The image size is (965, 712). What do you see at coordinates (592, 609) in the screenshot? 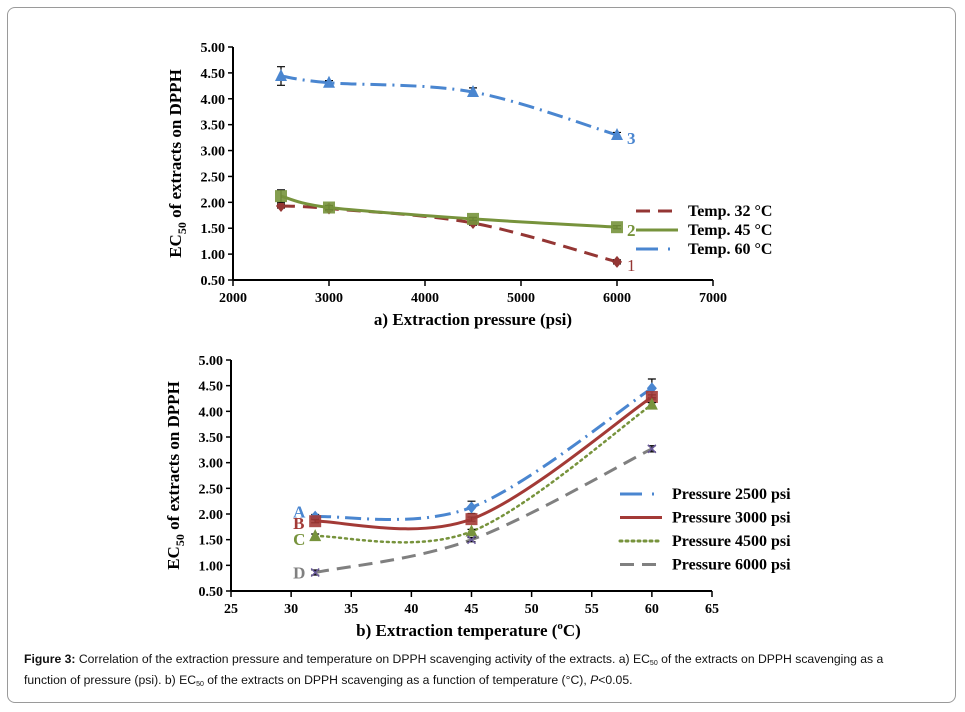
I see `x-tick-label: 55` at bounding box center [592, 609].